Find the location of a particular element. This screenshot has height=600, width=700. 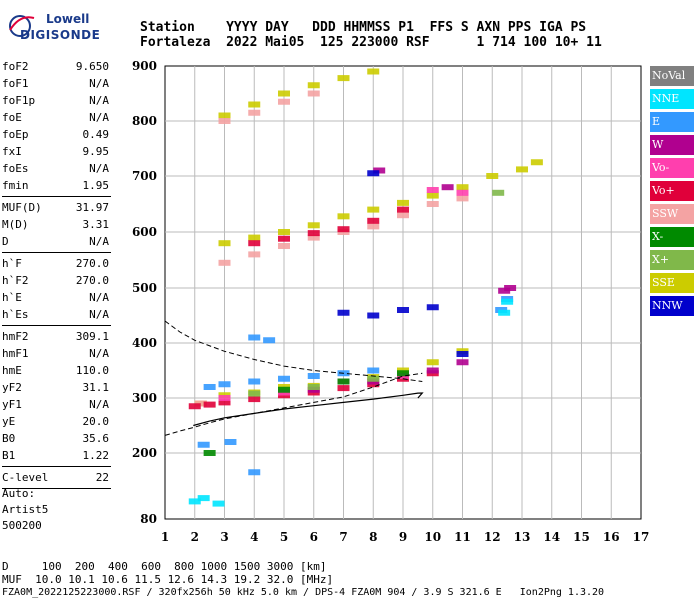

y-tick-label: 500 is located at coordinates (144, 288).